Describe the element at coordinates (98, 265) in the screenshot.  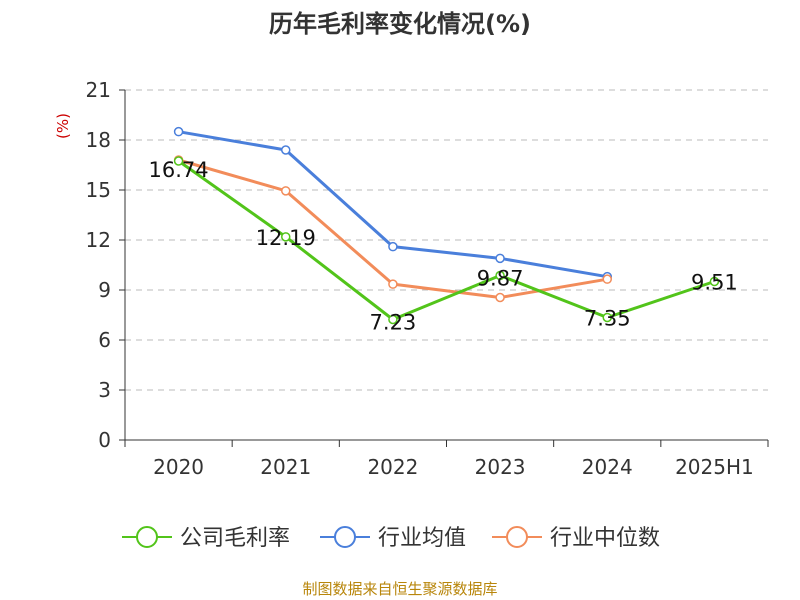
I see `y-tick-labels: 0 3 6 9 12 15 18 21` at that location.